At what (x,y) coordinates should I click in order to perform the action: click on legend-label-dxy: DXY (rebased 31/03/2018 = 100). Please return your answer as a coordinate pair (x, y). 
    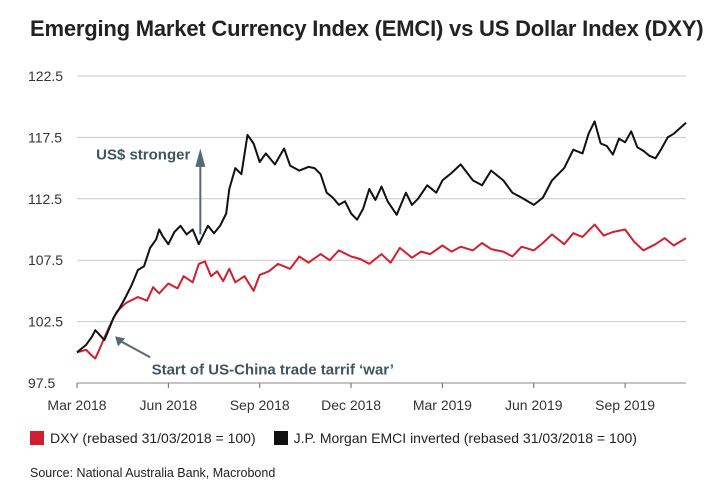
    Looking at the image, I should click on (153, 438).